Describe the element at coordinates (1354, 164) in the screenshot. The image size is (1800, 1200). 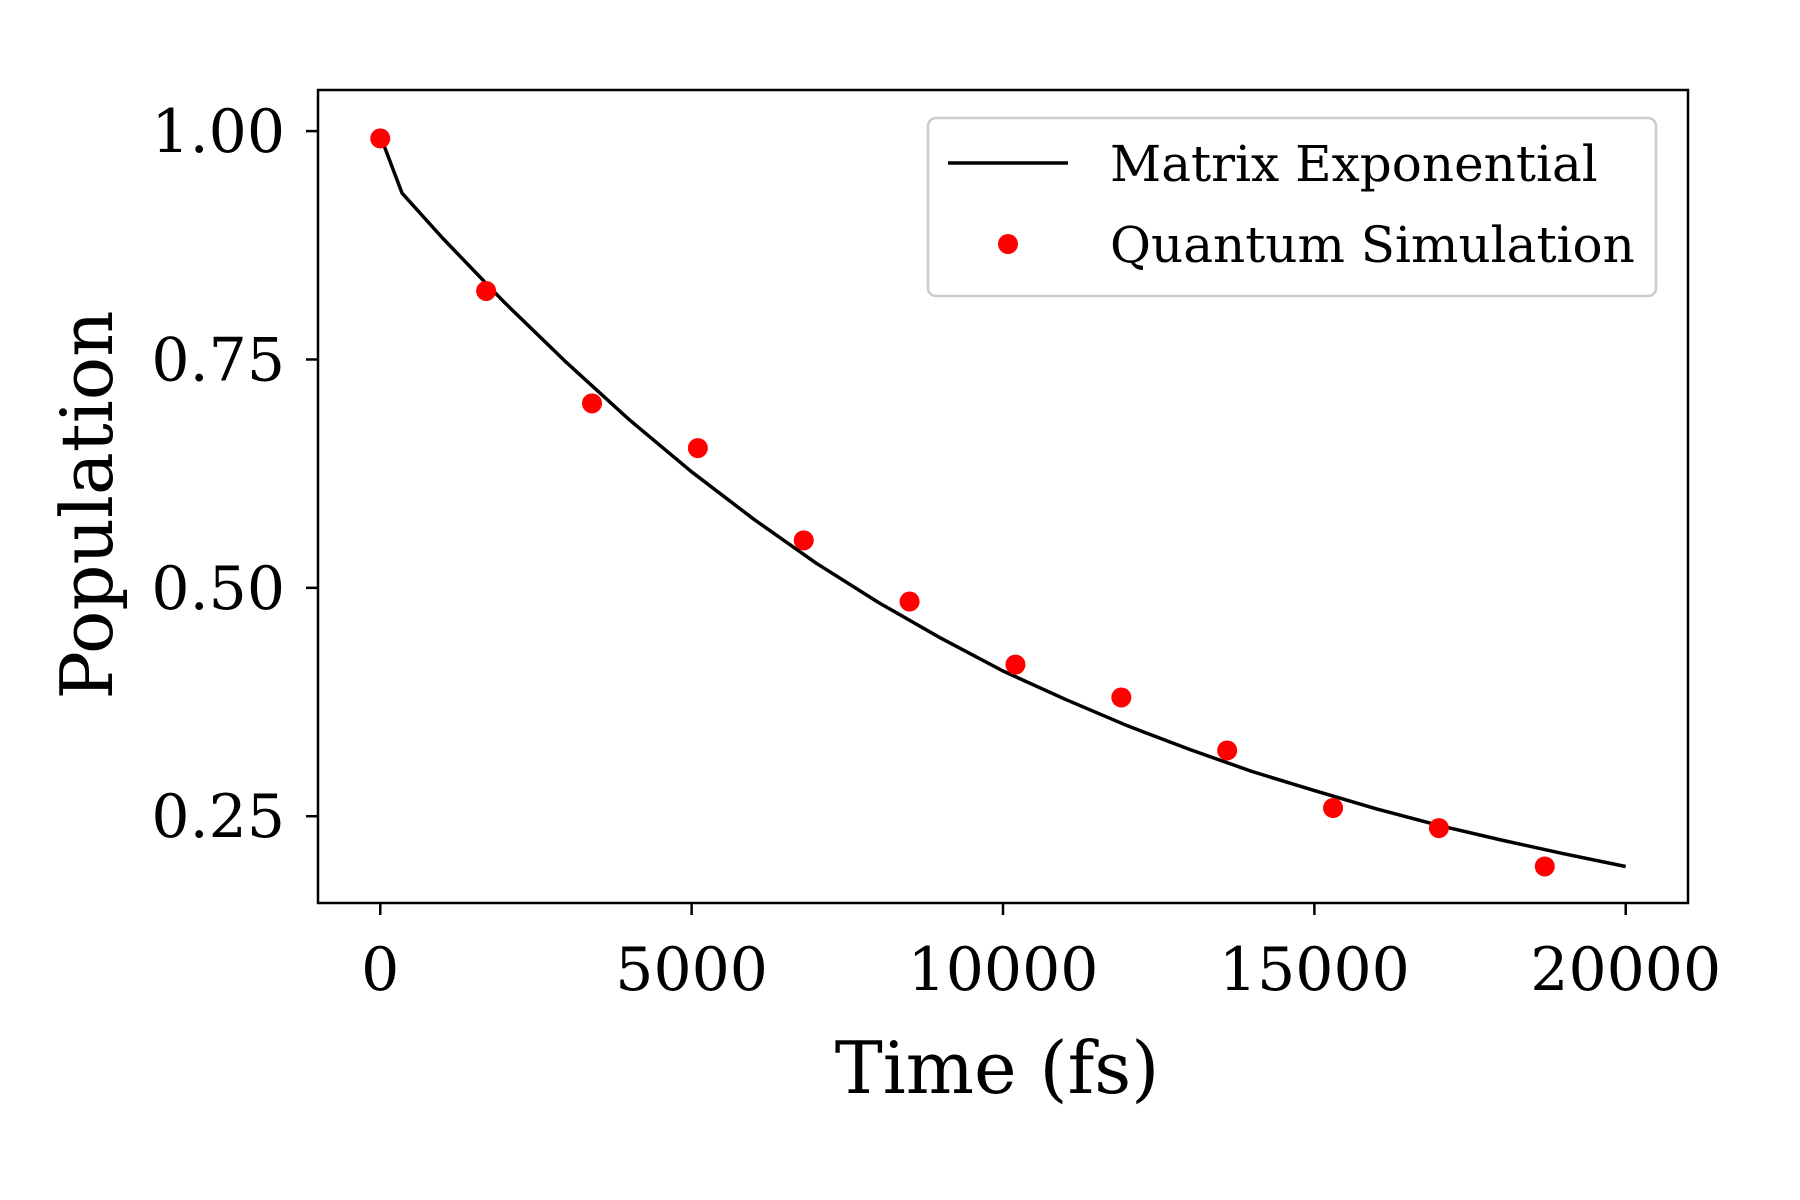
I see `legend-label-matrix-exponential: Matrix Exponential` at that location.